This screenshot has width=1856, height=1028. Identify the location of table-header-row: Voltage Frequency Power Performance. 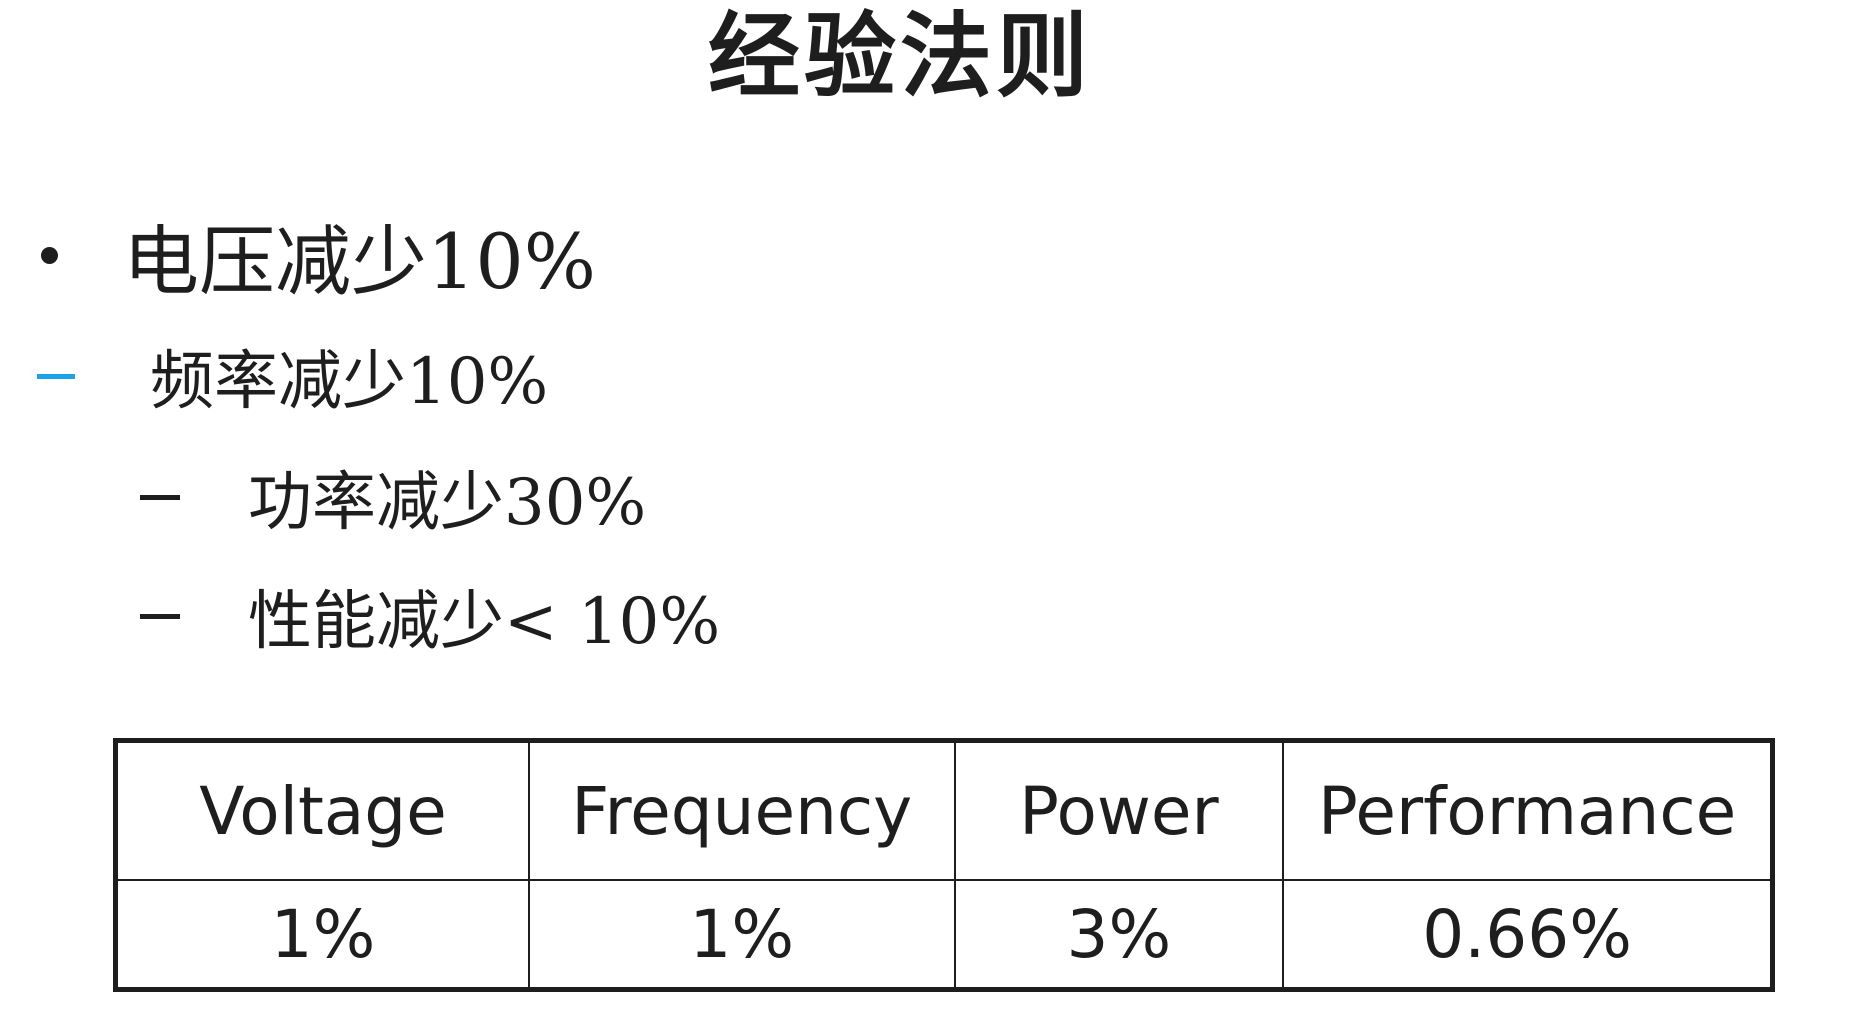
(944, 810).